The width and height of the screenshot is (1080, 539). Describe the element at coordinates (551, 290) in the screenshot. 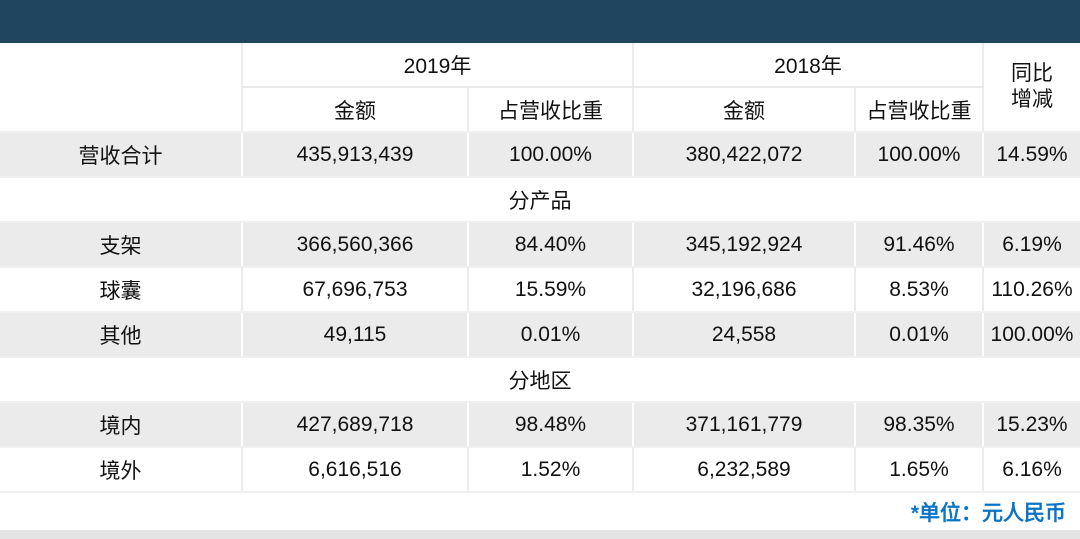

I see `share-2019: 15.59%` at that location.